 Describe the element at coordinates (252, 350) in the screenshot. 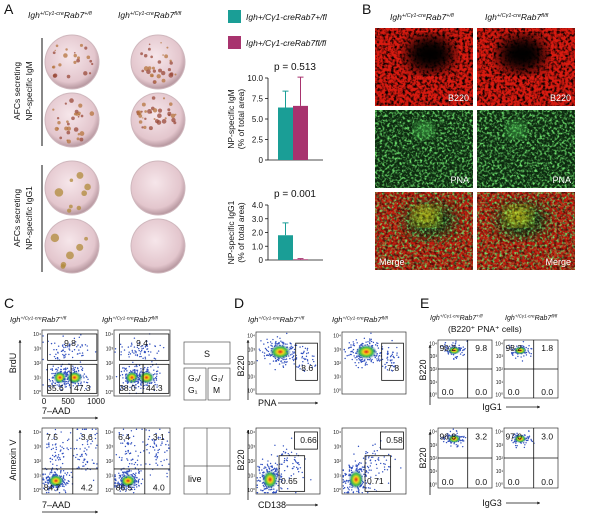

I see `log-tick-label: 10³` at that location.